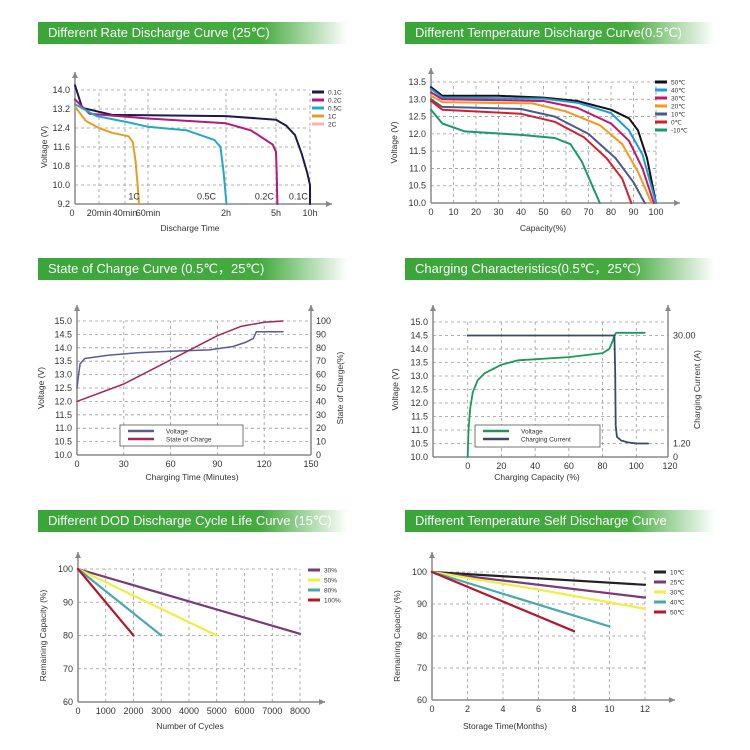 This screenshot has height=750, width=750. Describe the element at coordinates (276, 213) in the screenshot. I see `x-tick-label: 5h` at that location.